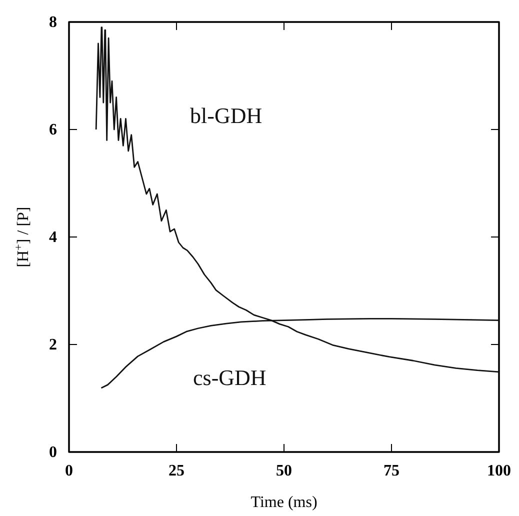 The image size is (519, 516). Describe the element at coordinates (53, 453) in the screenshot. I see `y-tick-label: 0` at that location.